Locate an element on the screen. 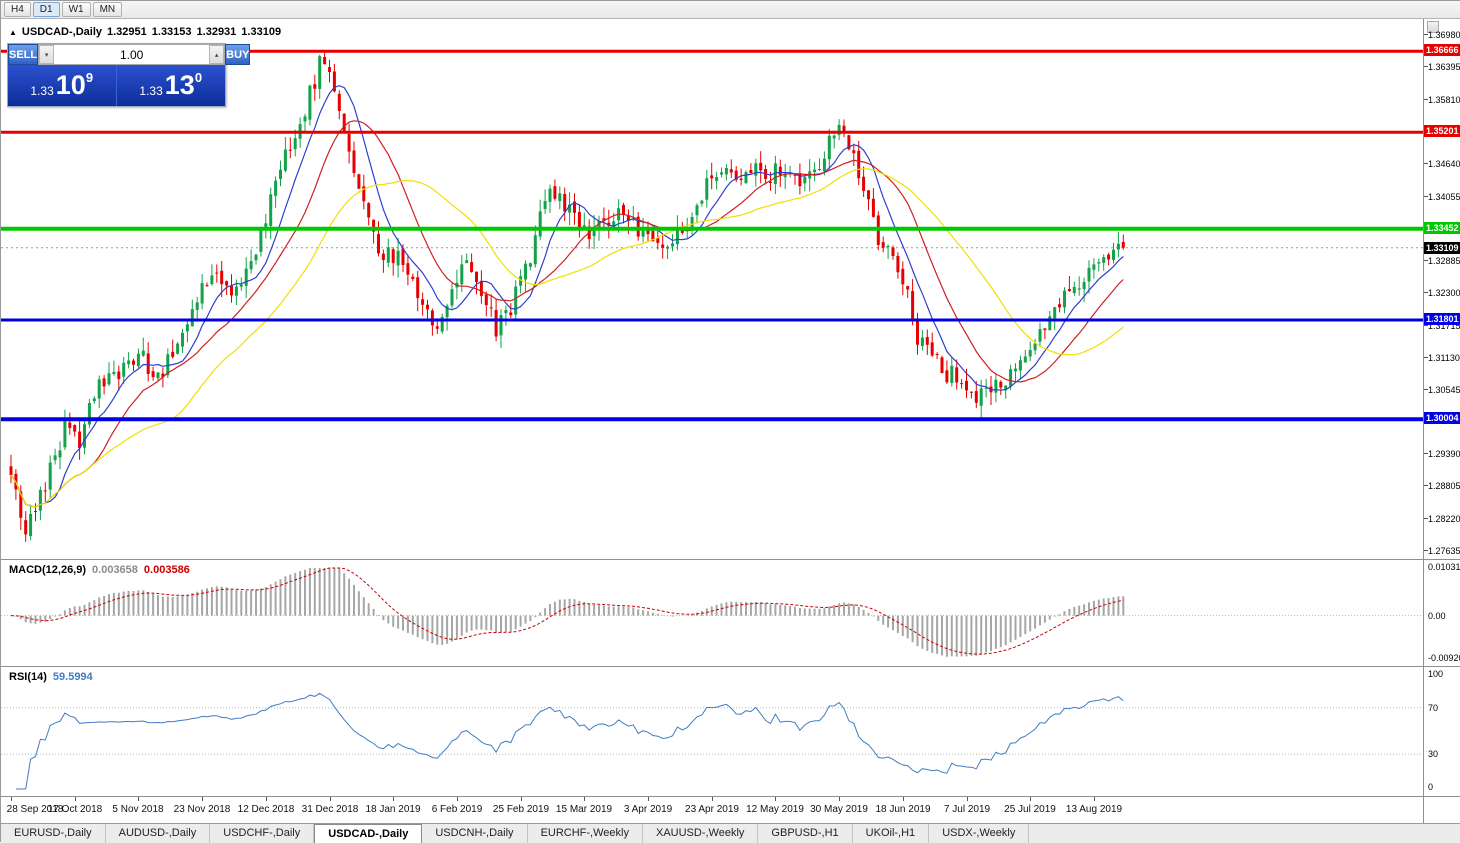 The image size is (1460, 843). rsi-tick-label: 30 is located at coordinates (1433, 754).